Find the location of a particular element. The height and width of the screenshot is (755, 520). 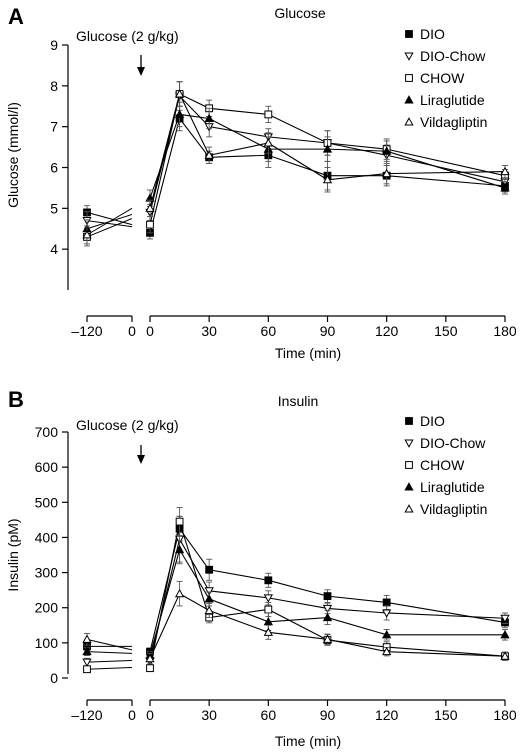

y-tick-label: 200 is located at coordinates (47, 608).